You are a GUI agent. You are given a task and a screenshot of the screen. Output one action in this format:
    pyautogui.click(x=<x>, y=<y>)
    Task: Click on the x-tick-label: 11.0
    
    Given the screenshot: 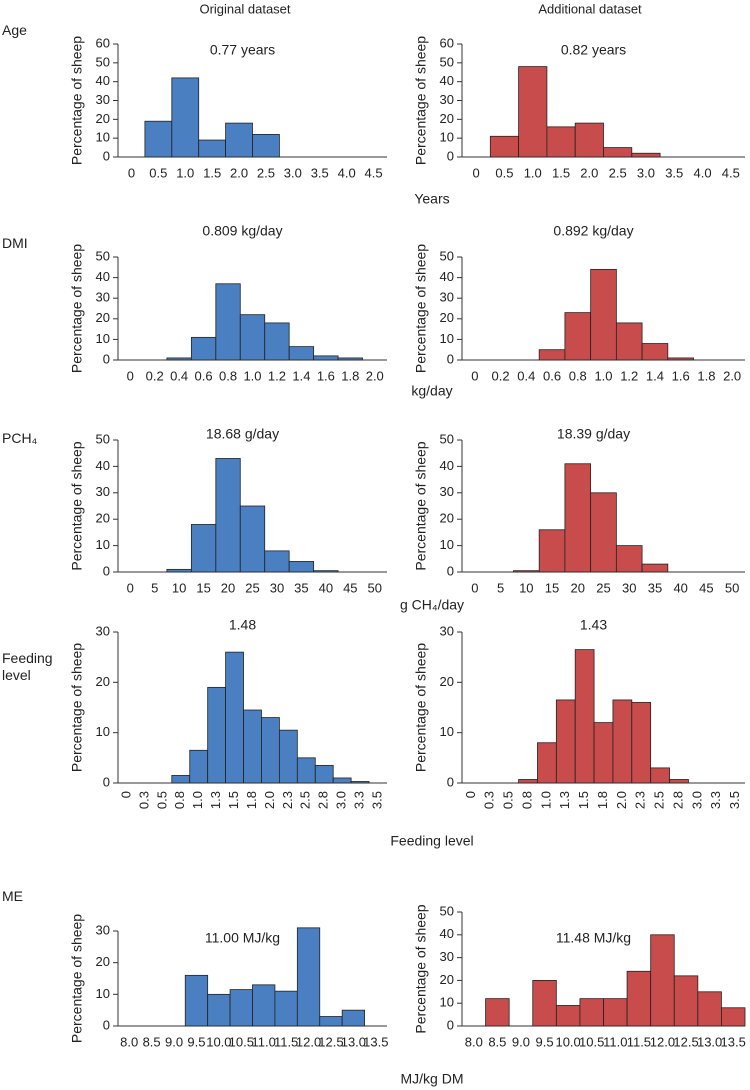 What is the action you would take?
    pyautogui.click(x=264, y=1041)
    